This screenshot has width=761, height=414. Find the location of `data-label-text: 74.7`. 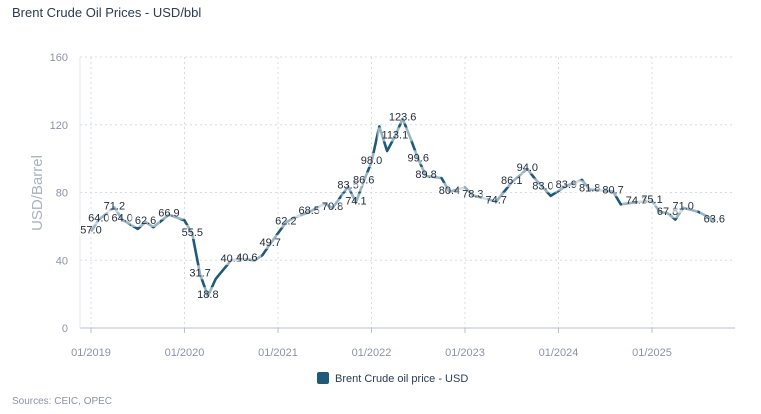

data-label-text: 74.7 is located at coordinates (495, 200).